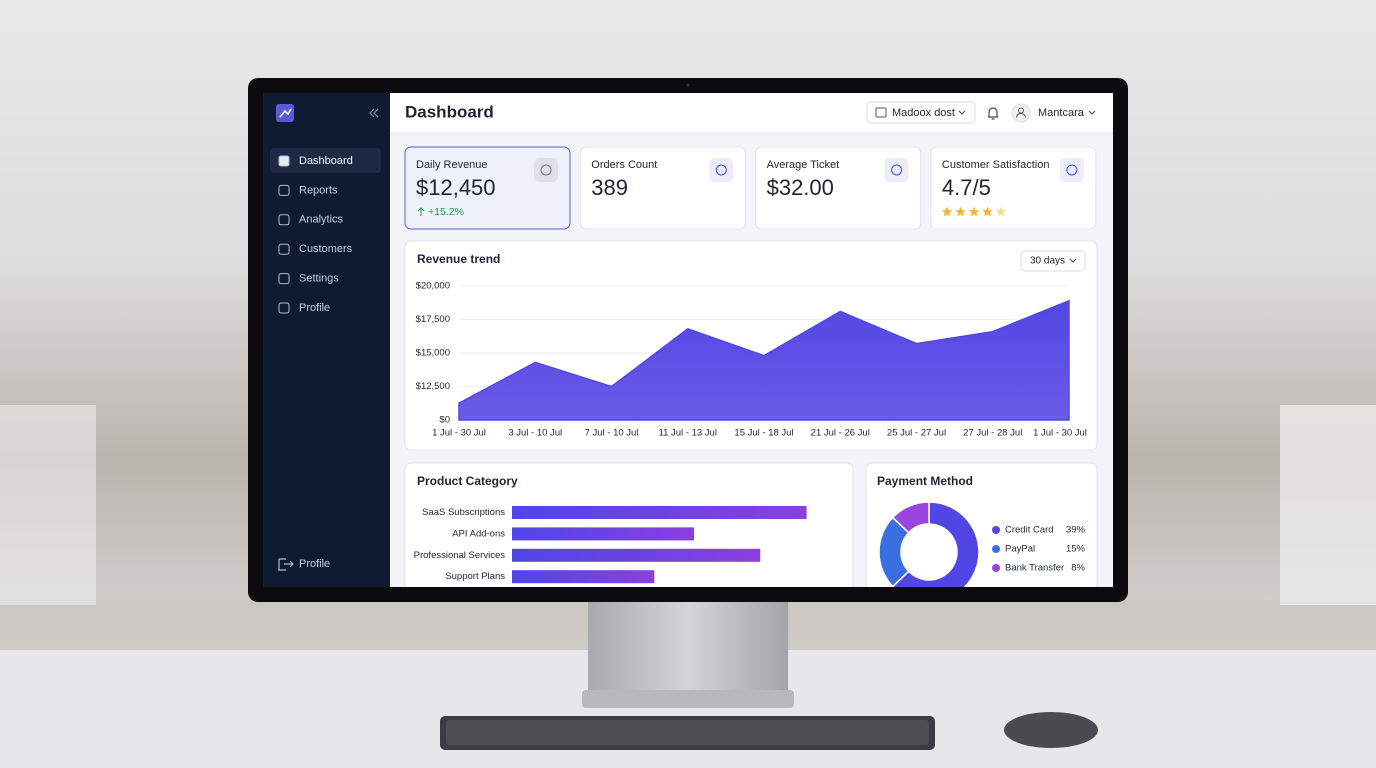  Describe the element at coordinates (459, 433) in the screenshot. I see `x-tick-label: 1 Jul - 30 Jul` at that location.